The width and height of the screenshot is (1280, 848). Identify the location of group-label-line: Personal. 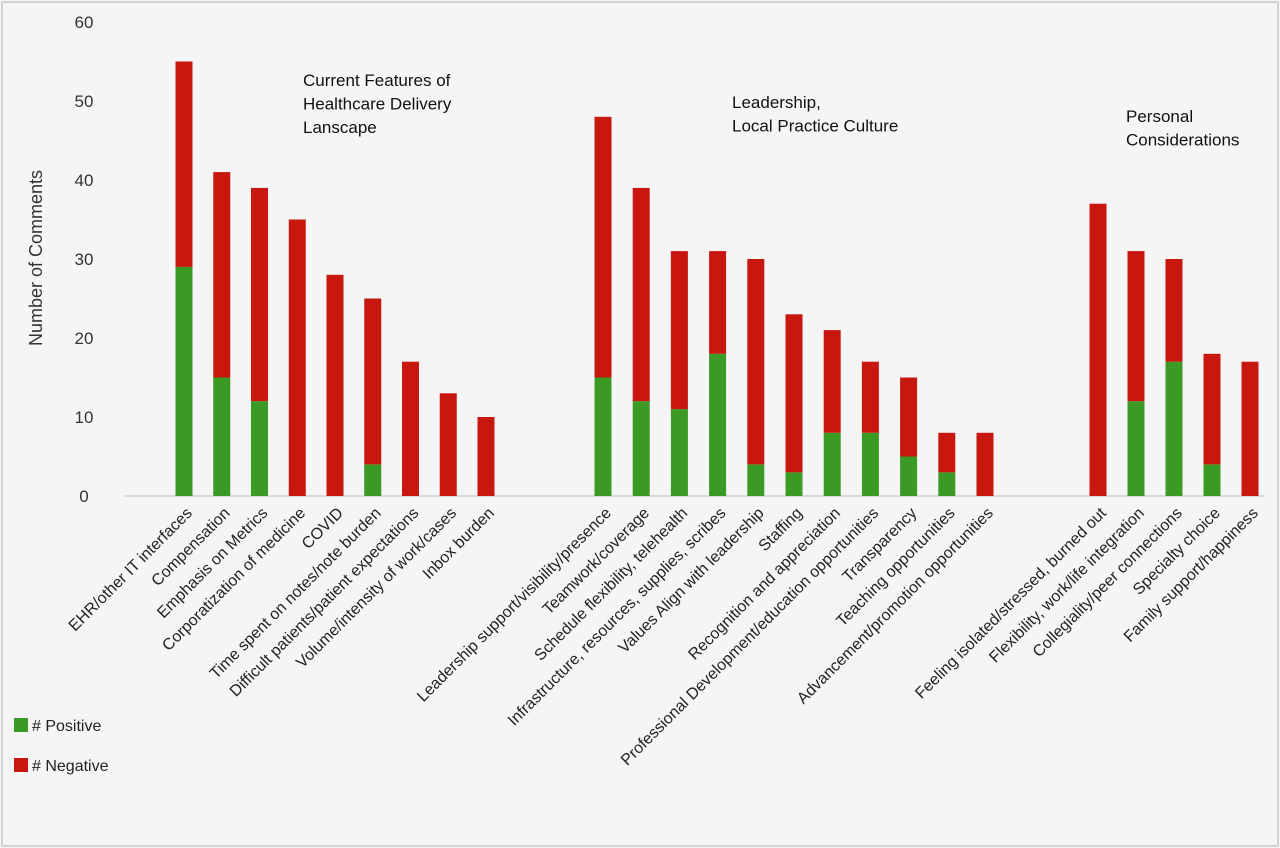
(1159, 116).